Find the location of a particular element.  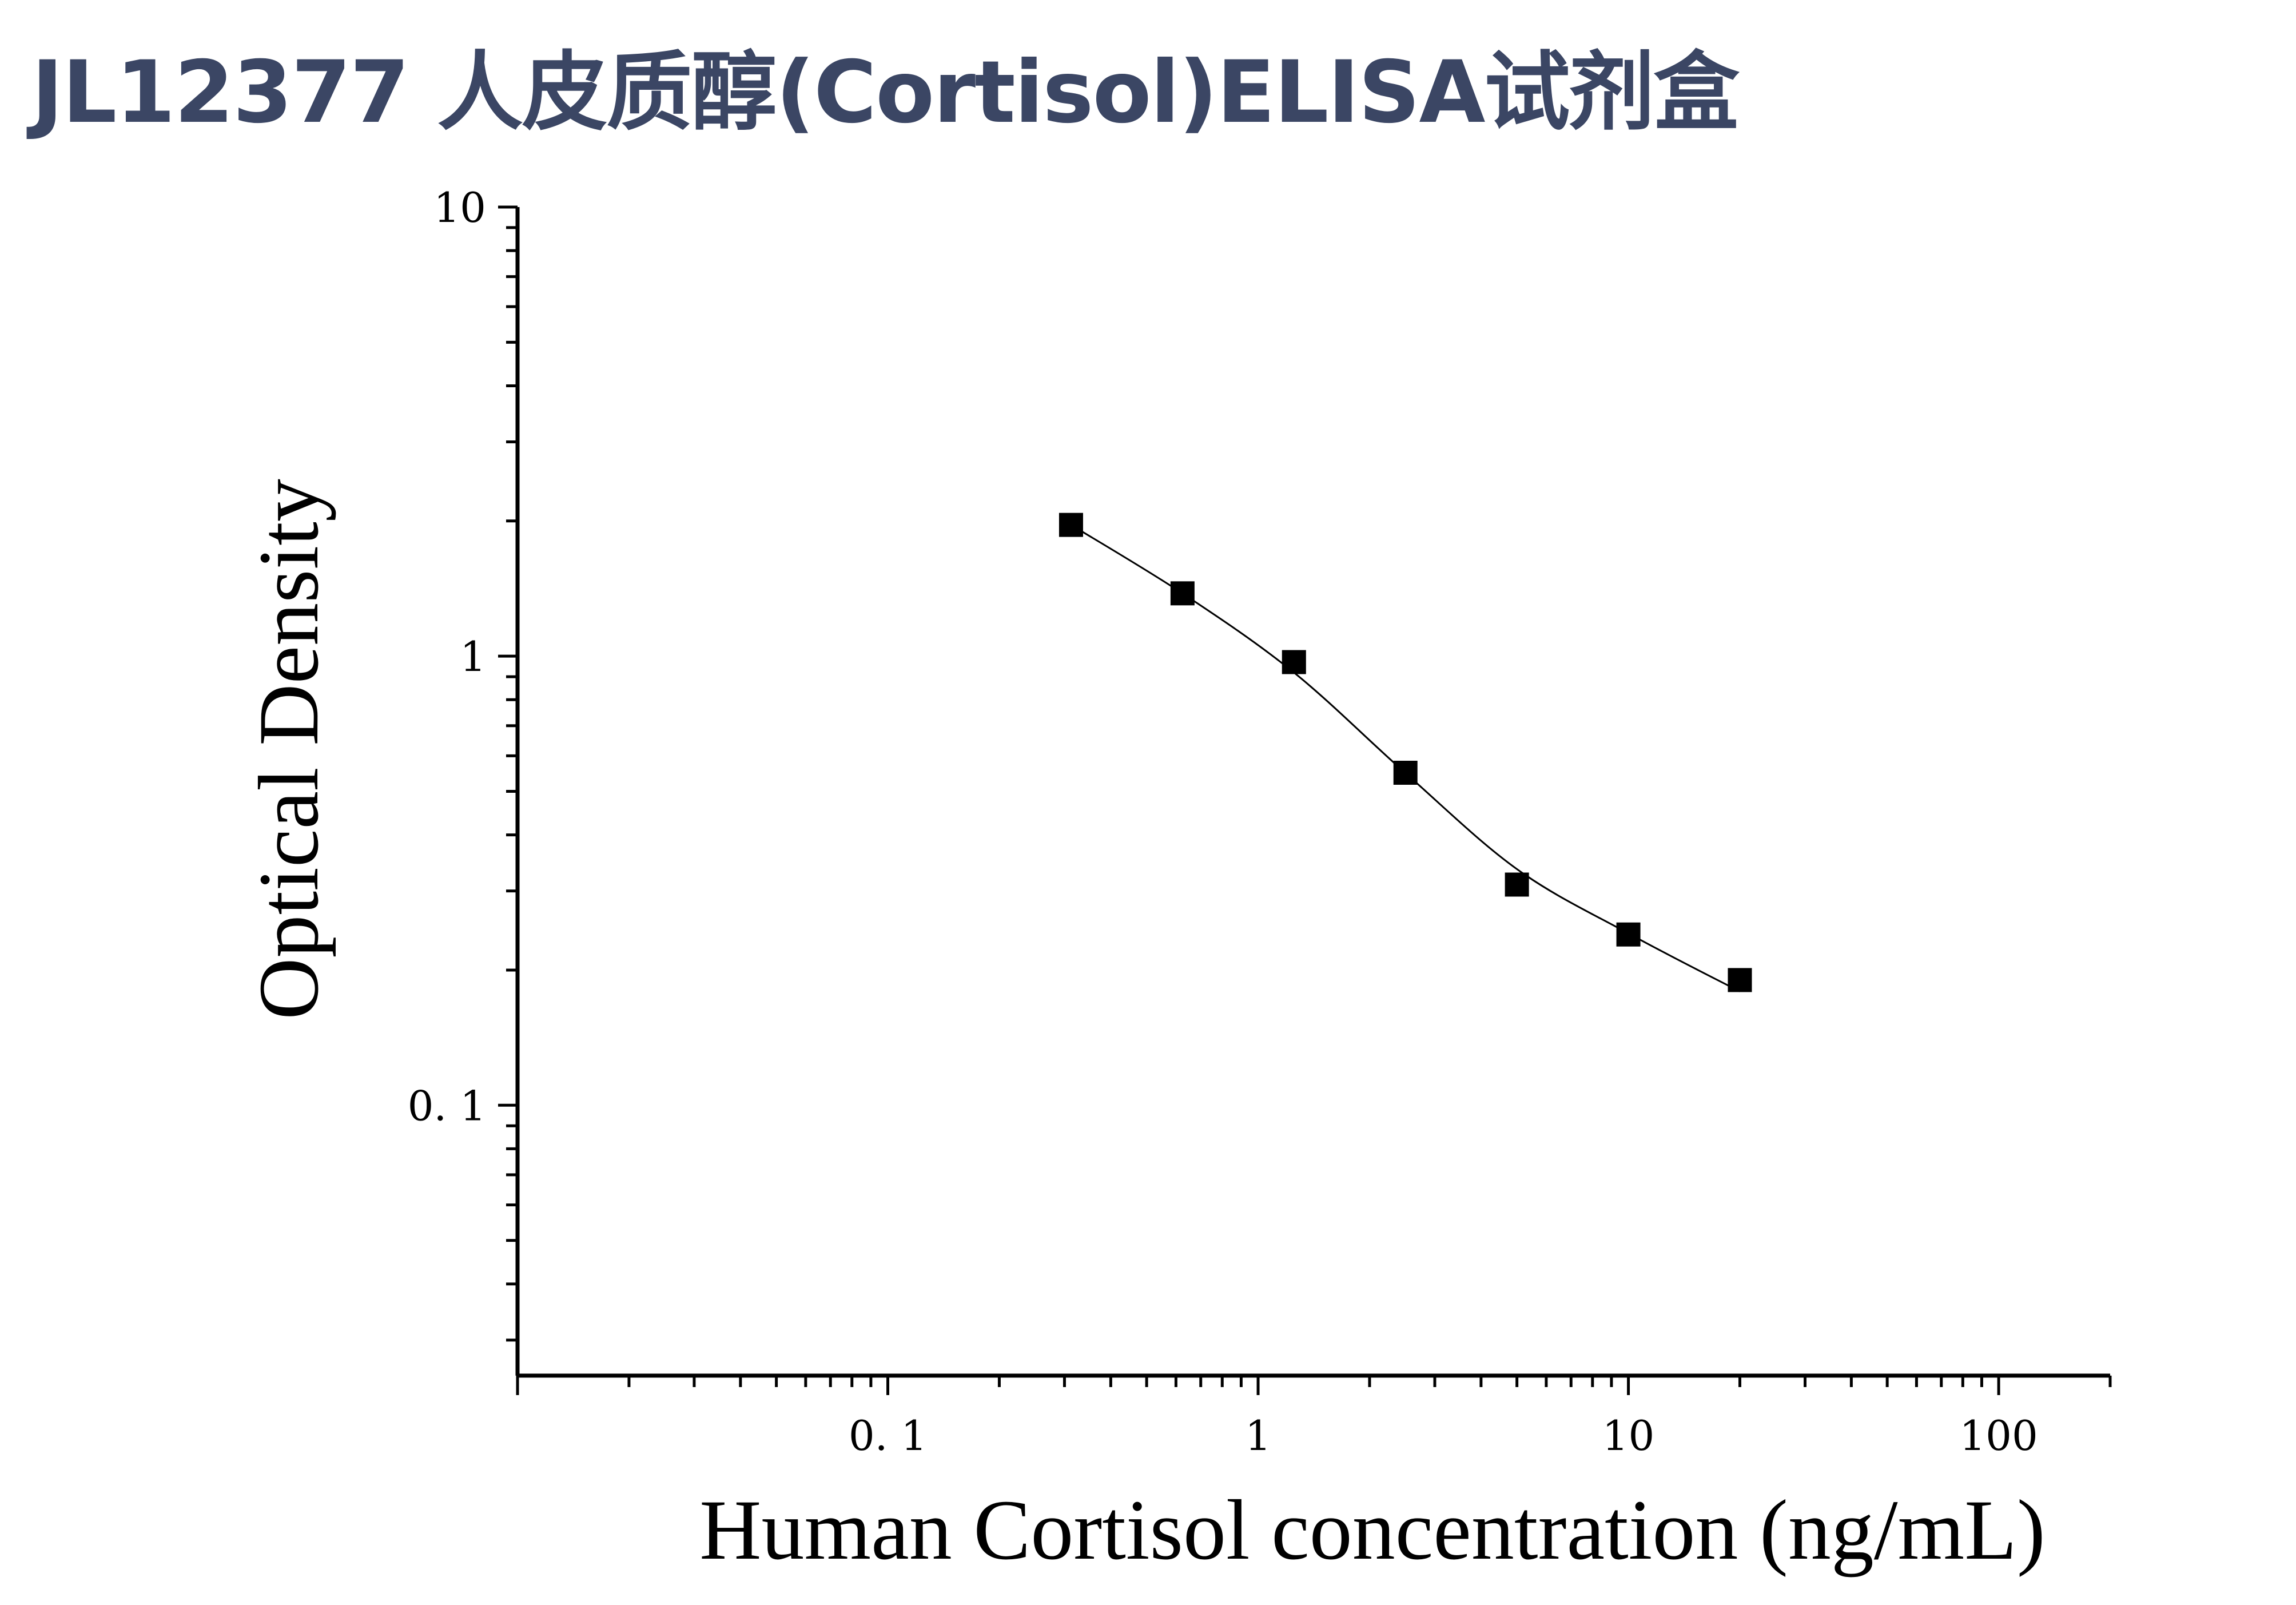

x-tick-label: 100 is located at coordinates (1999, 1436).